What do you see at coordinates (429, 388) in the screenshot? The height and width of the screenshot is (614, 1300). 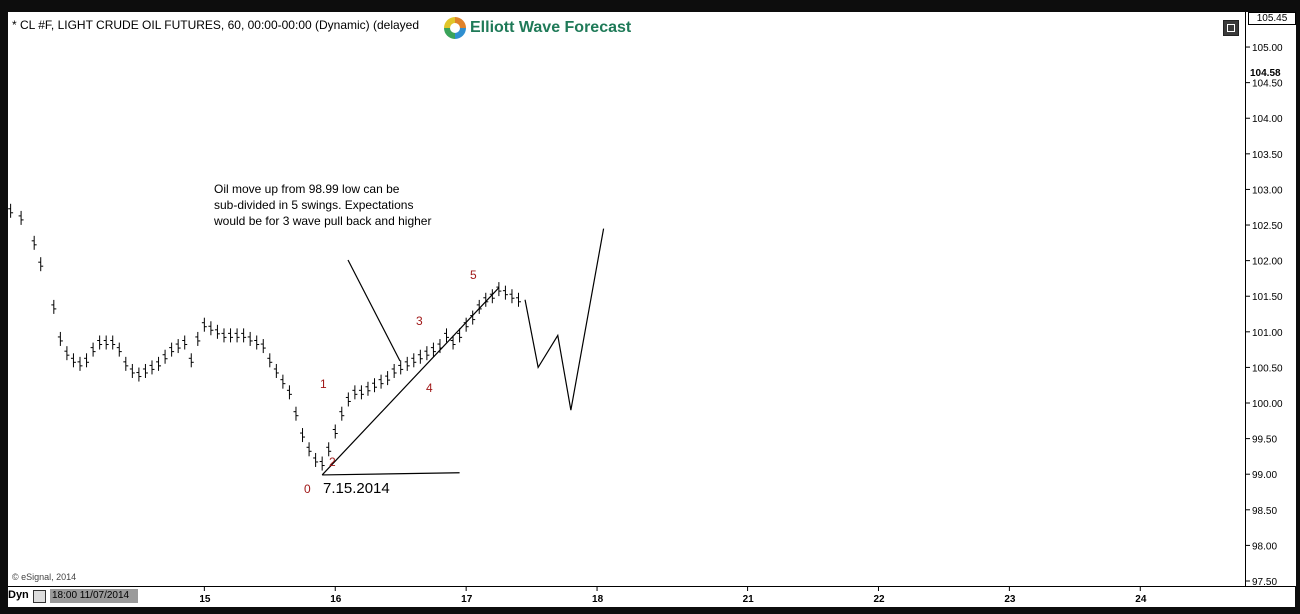 I see `wave-label-4: 4` at bounding box center [429, 388].